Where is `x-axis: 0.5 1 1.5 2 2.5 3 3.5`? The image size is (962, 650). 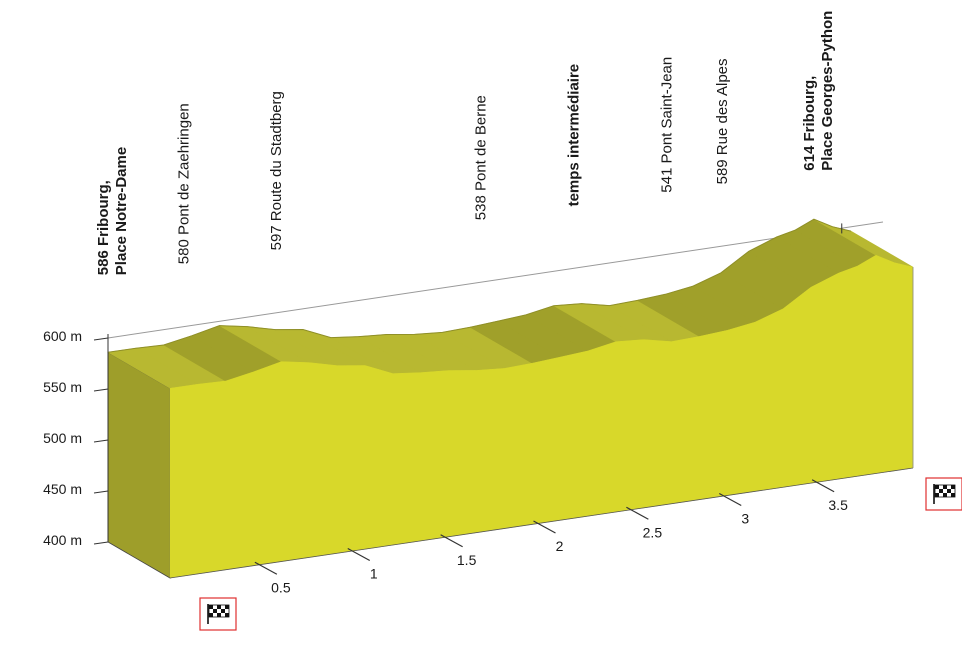 x-axis: 0.5 1 1.5 2 2.5 3 3.5 is located at coordinates (551, 537).